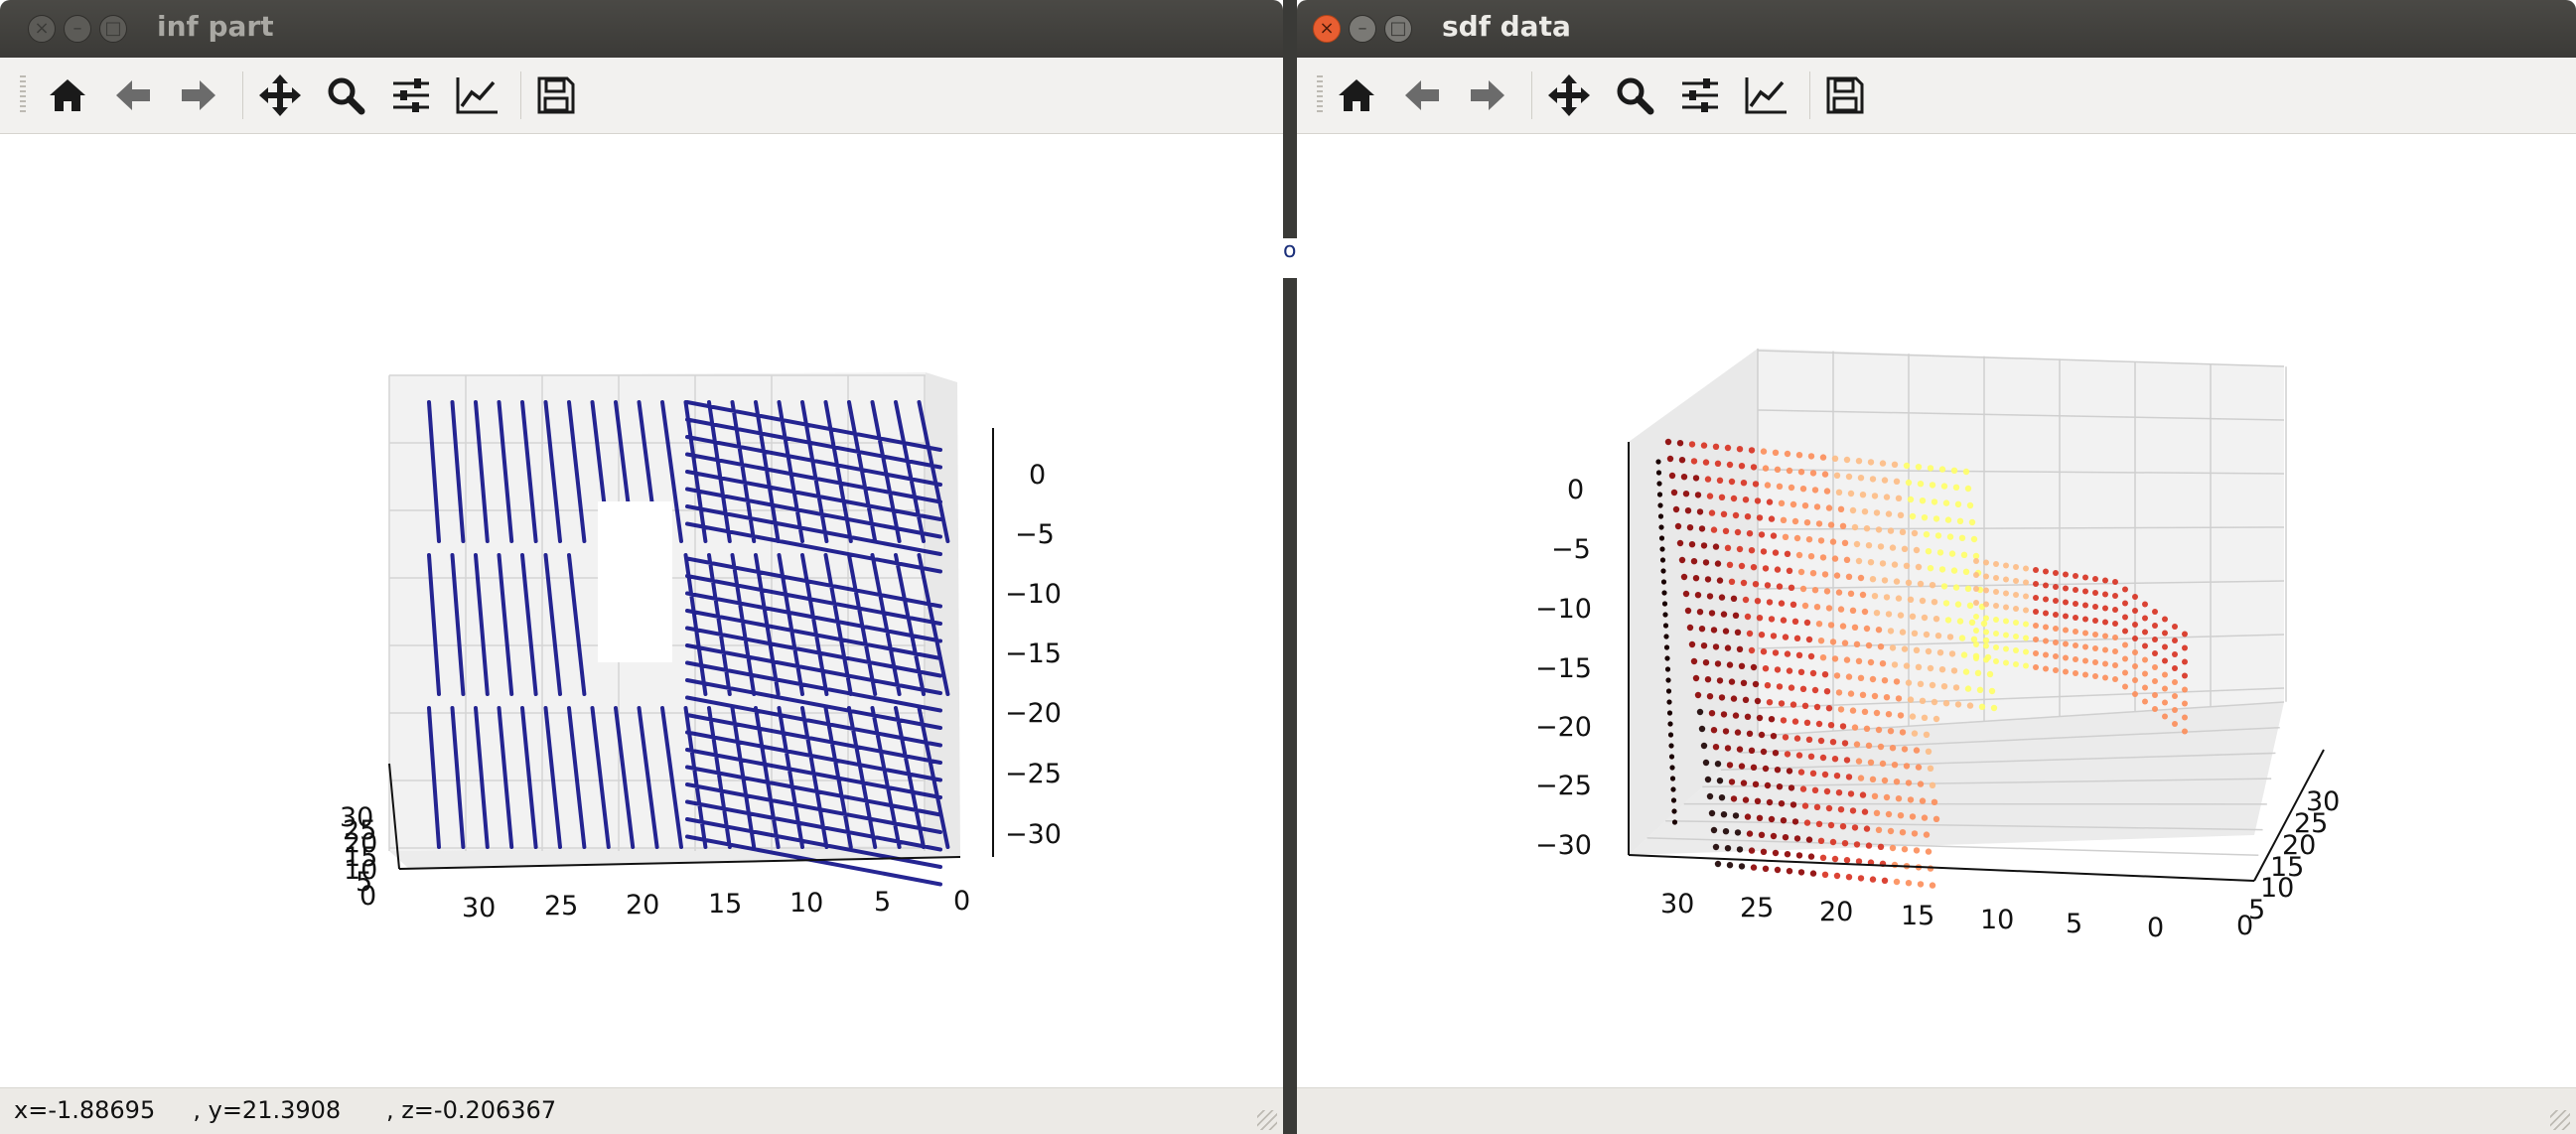 This screenshot has height=1134, width=2576. I want to click on side-pane, so click(943, 614).